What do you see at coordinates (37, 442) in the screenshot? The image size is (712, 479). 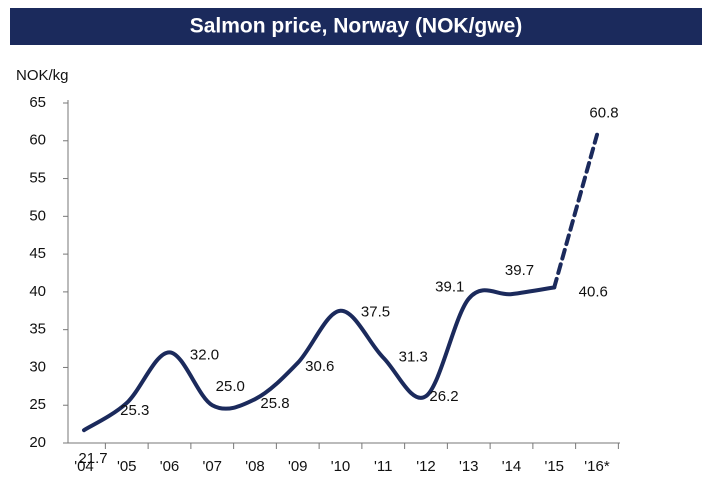 I see `y-tick-label: 20` at bounding box center [37, 442].